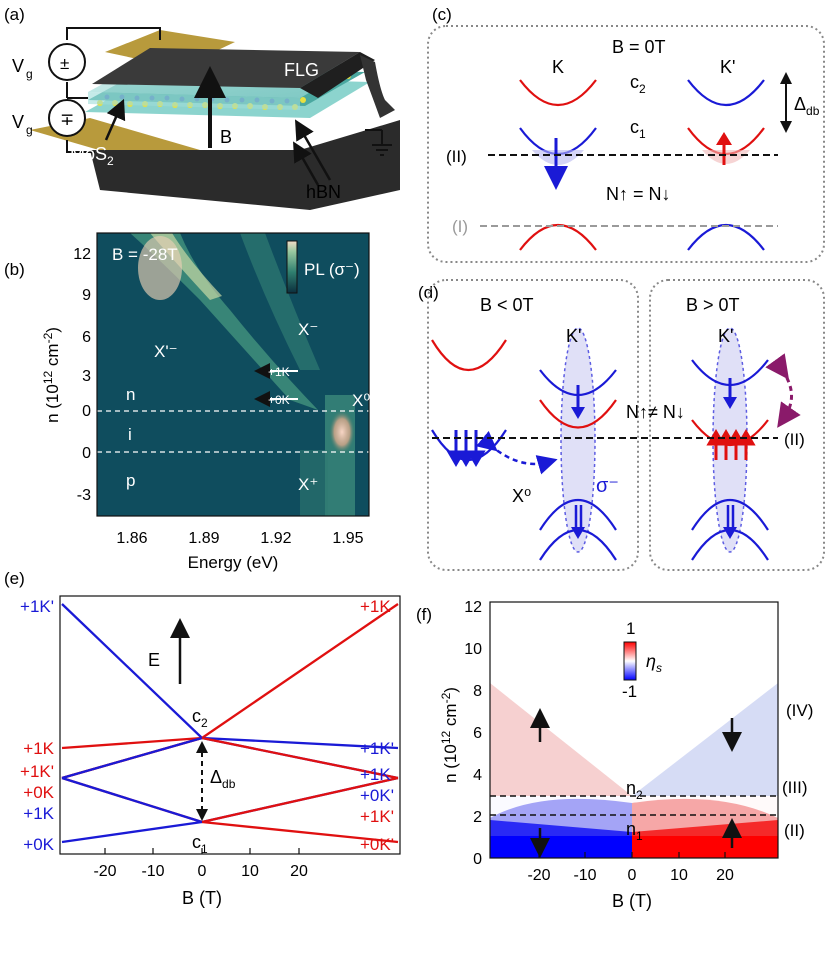 Image resolution: width=830 pixels, height=965 pixels. I want to click on source-bottom-sign: ∓, so click(67, 119).